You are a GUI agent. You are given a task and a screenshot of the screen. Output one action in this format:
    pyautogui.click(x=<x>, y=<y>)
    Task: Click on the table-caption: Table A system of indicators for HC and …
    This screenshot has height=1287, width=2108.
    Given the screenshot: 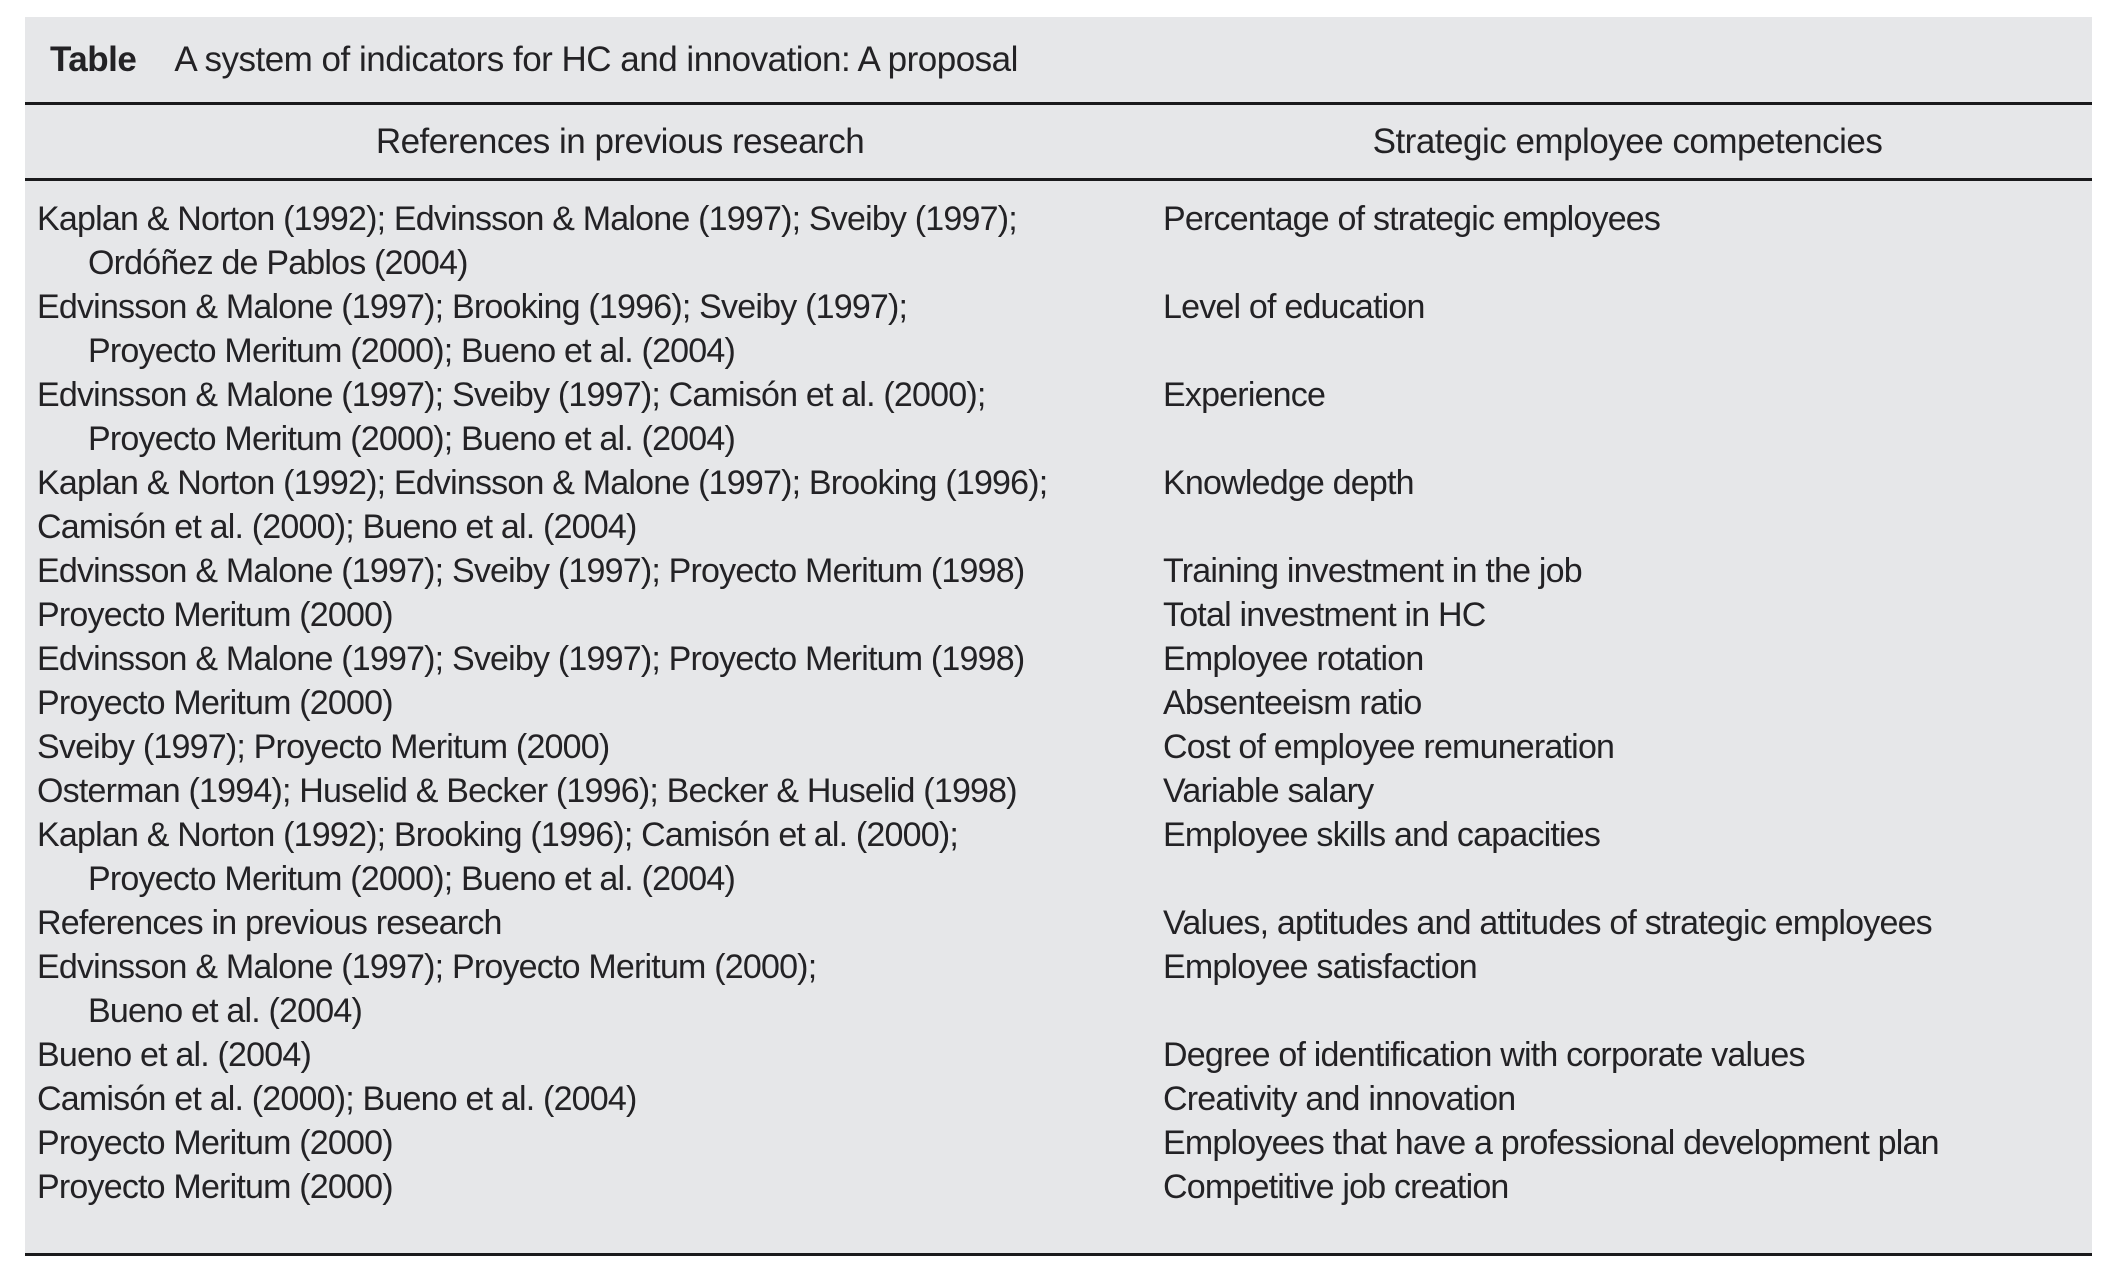 What is the action you would take?
    pyautogui.click(x=1058, y=61)
    